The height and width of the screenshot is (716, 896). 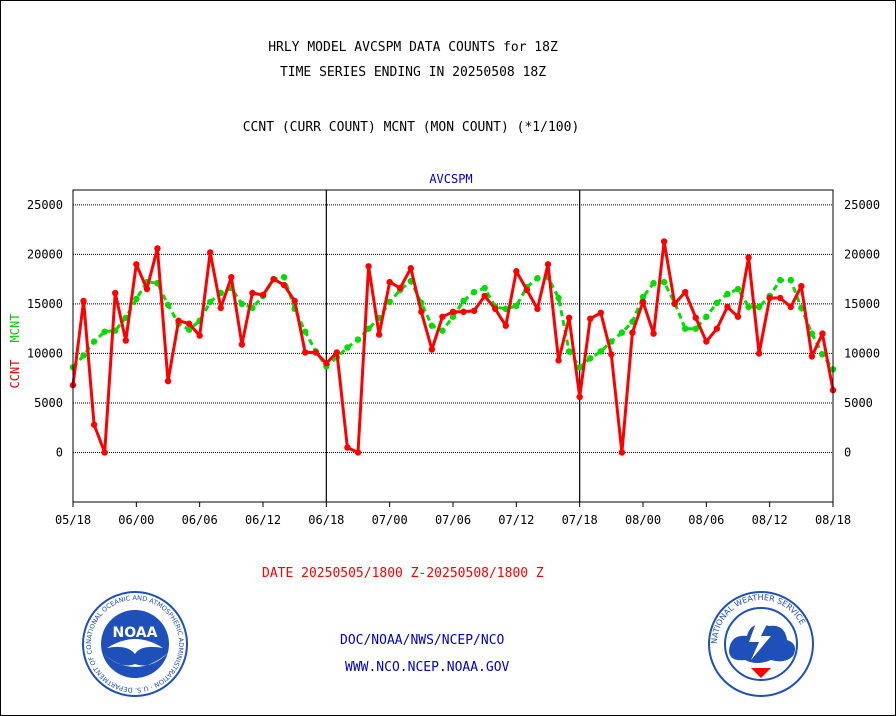 I want to click on y-tick-label-left: 10000, so click(x=45, y=353).